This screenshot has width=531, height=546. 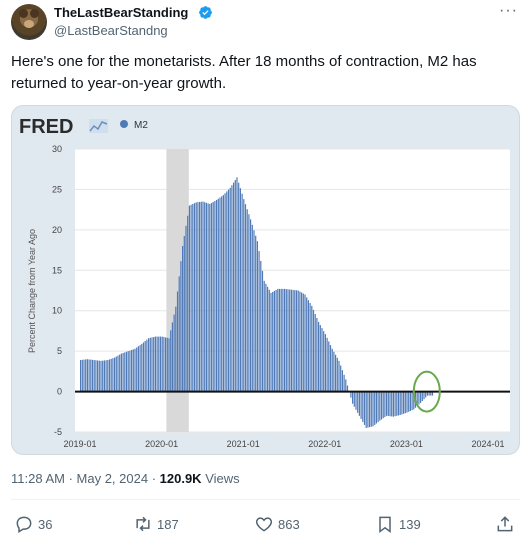 What do you see at coordinates (156, 524) in the screenshot?
I see `repost-button: 187` at bounding box center [156, 524].